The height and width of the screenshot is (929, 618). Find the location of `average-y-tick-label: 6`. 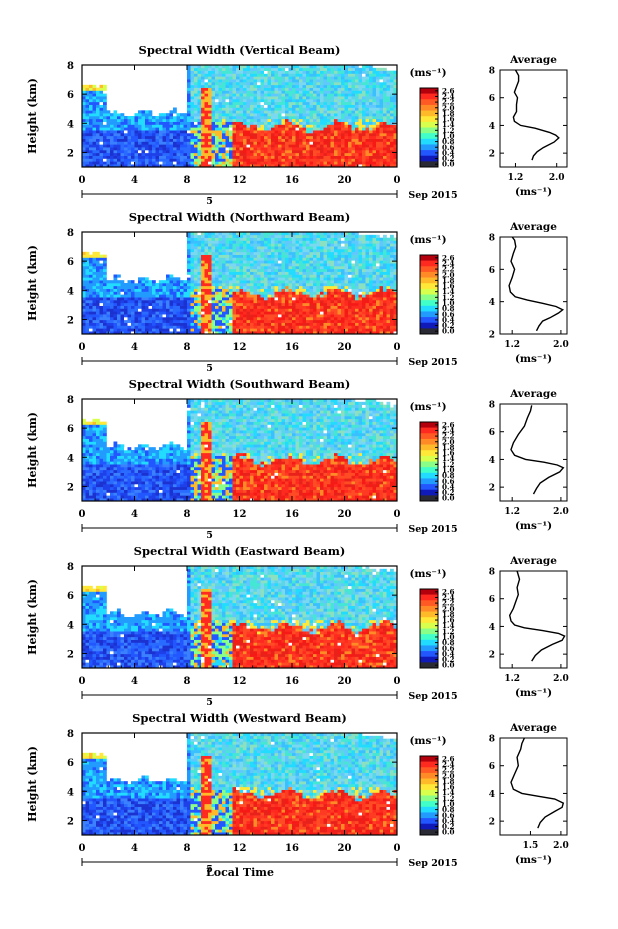

average-y-tick-label: 6 is located at coordinates (492, 271).